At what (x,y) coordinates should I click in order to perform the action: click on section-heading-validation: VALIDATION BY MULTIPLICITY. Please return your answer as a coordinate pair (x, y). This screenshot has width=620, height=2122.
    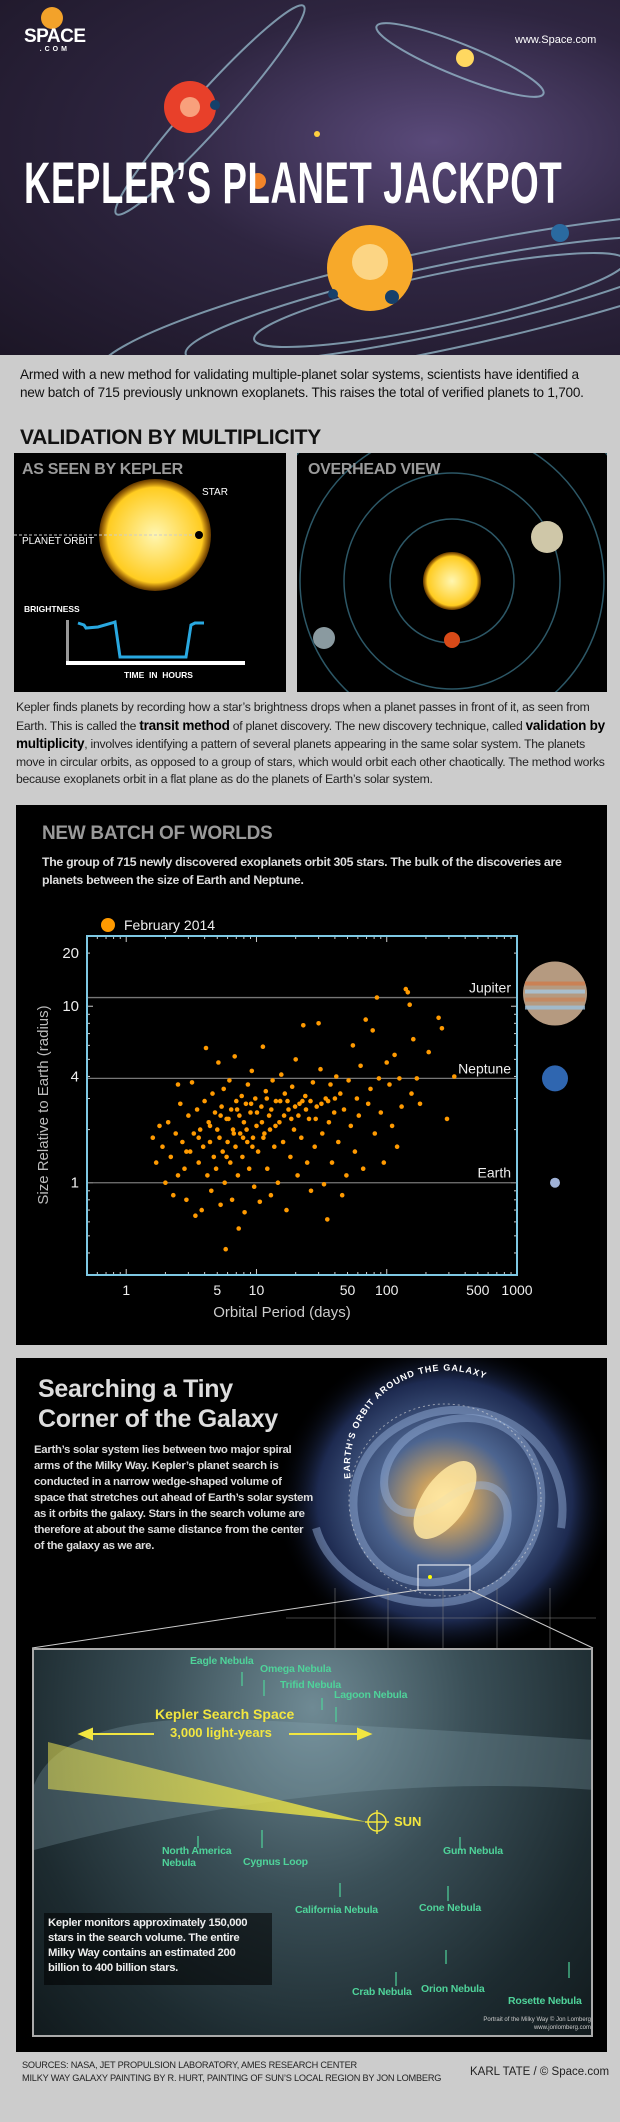
    Looking at the image, I should click on (170, 437).